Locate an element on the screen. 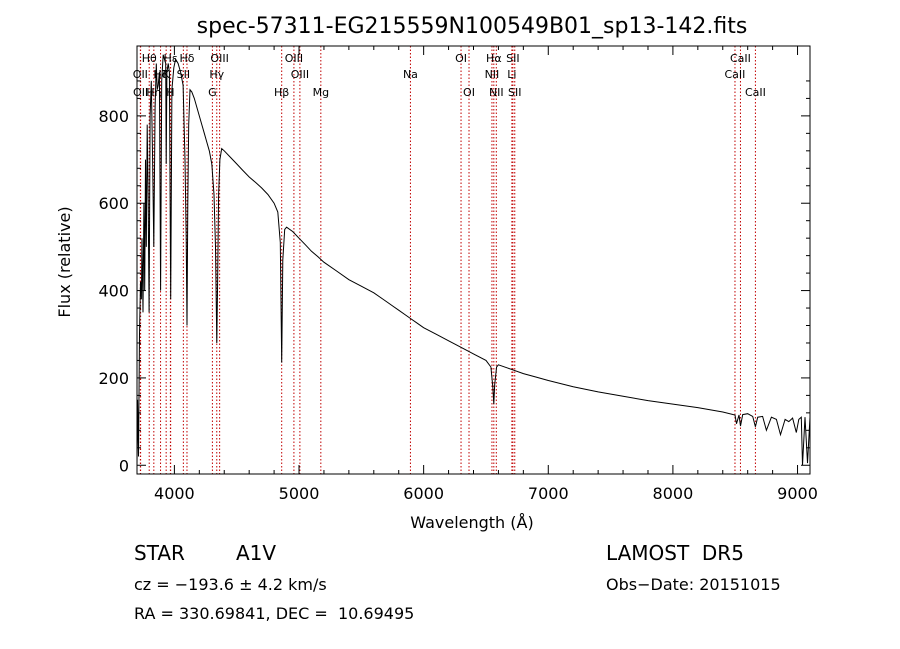  x-tick-label: 6000 is located at coordinates (423, 493).